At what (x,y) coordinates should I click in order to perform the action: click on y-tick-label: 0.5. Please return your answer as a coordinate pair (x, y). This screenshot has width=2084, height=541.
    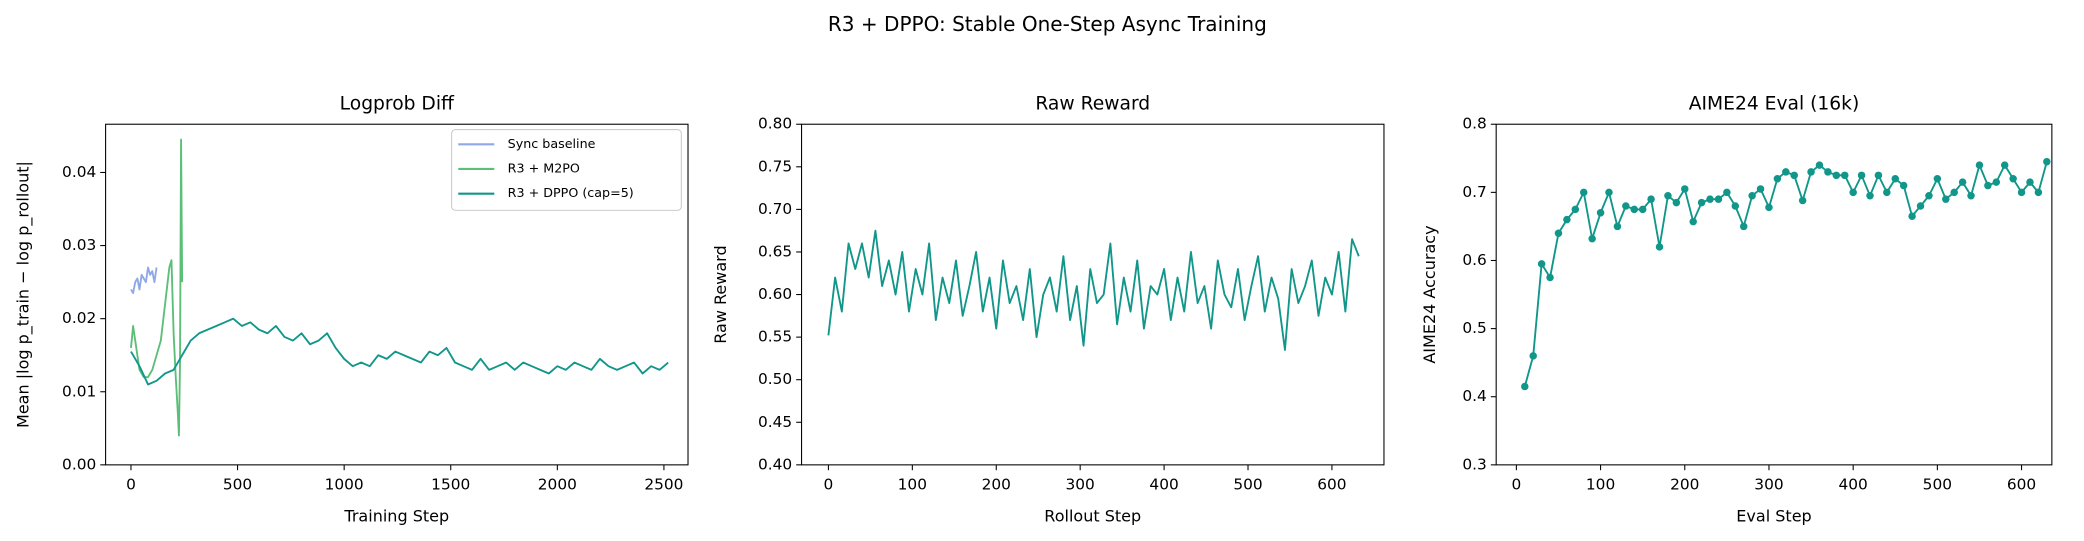
    Looking at the image, I should click on (1474, 328).